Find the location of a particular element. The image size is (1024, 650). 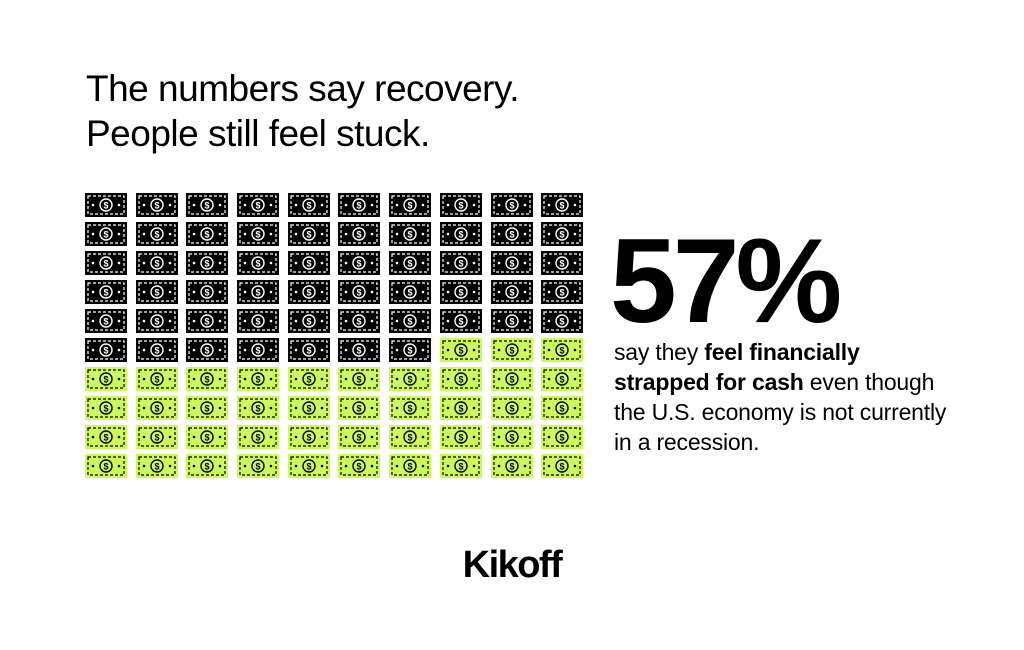

stat-caption-bold: feel financially strapped for cash is located at coordinates (737, 367).